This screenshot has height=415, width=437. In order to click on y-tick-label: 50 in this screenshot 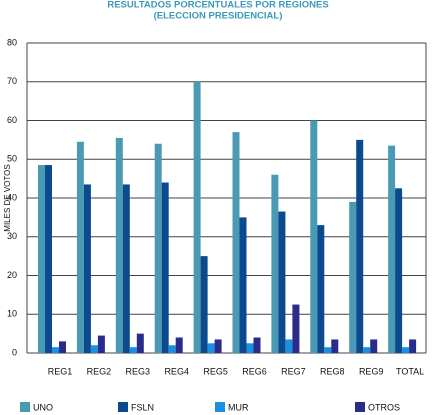, I will do `click(12, 159)`.